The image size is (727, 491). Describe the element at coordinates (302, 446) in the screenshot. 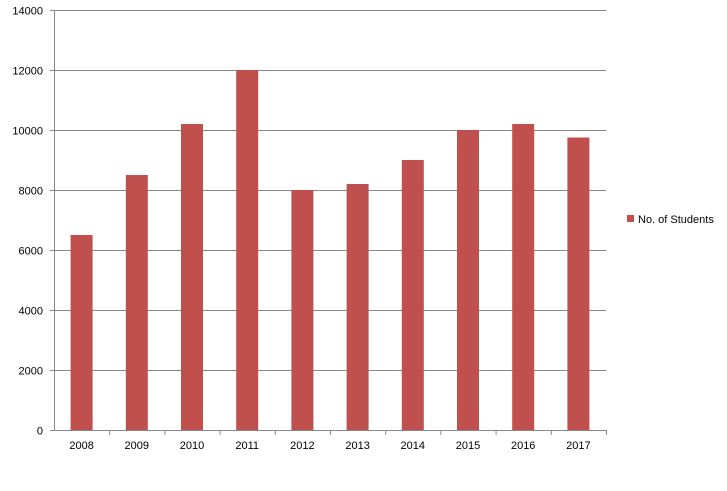

I see `x-tick-label: 2012` at that location.